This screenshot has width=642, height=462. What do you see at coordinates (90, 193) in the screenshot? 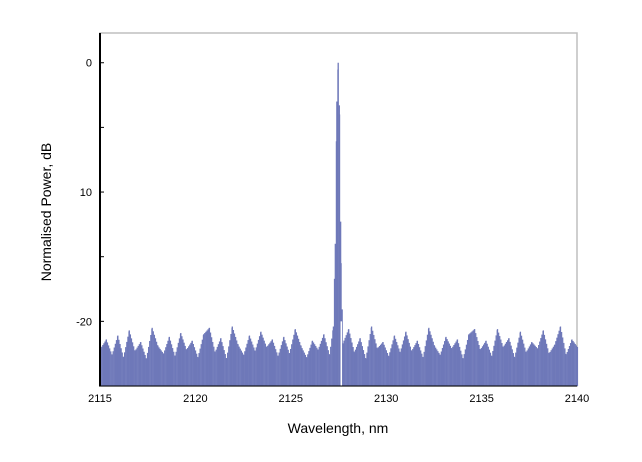
I see `y-axis-ticks: 0 10 -20` at bounding box center [90, 193].